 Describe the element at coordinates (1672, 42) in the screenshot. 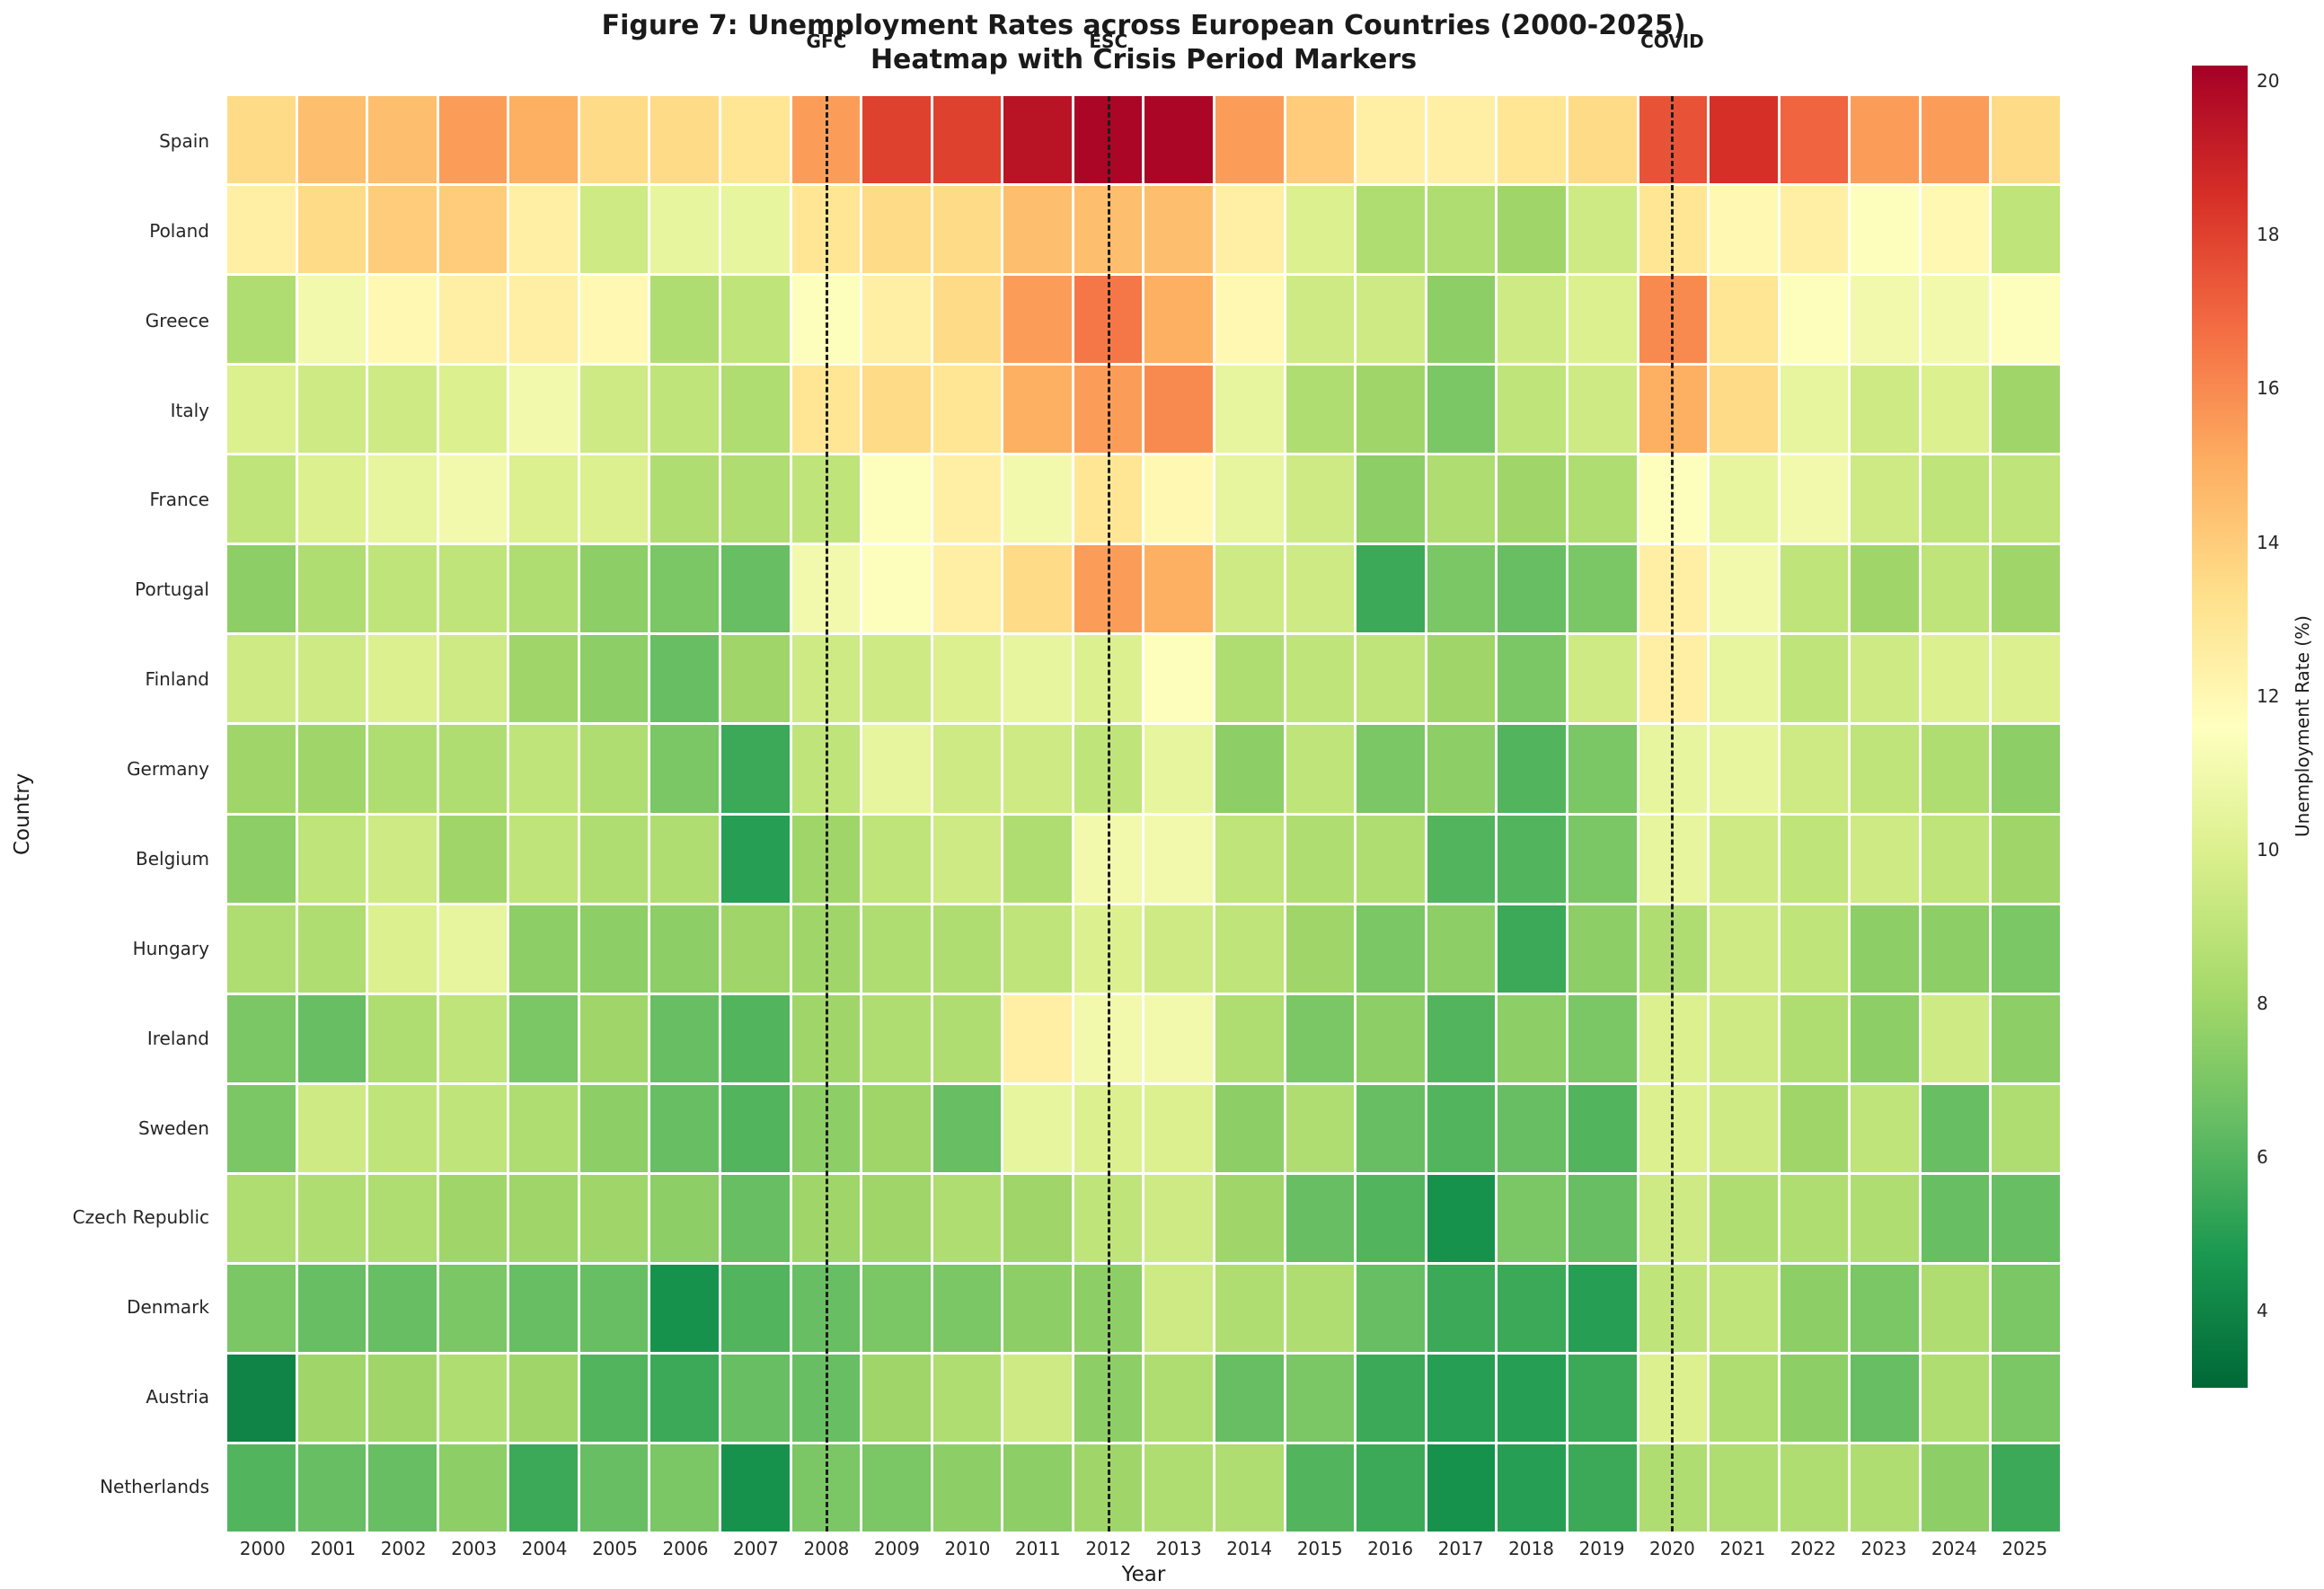

I see `crisis-marker-label: COVID` at that location.